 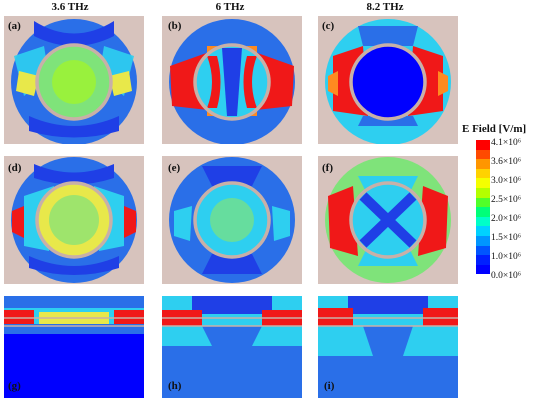 I want to click on column-title-8-2-thz: 8.2 THz, so click(x=385, y=7).